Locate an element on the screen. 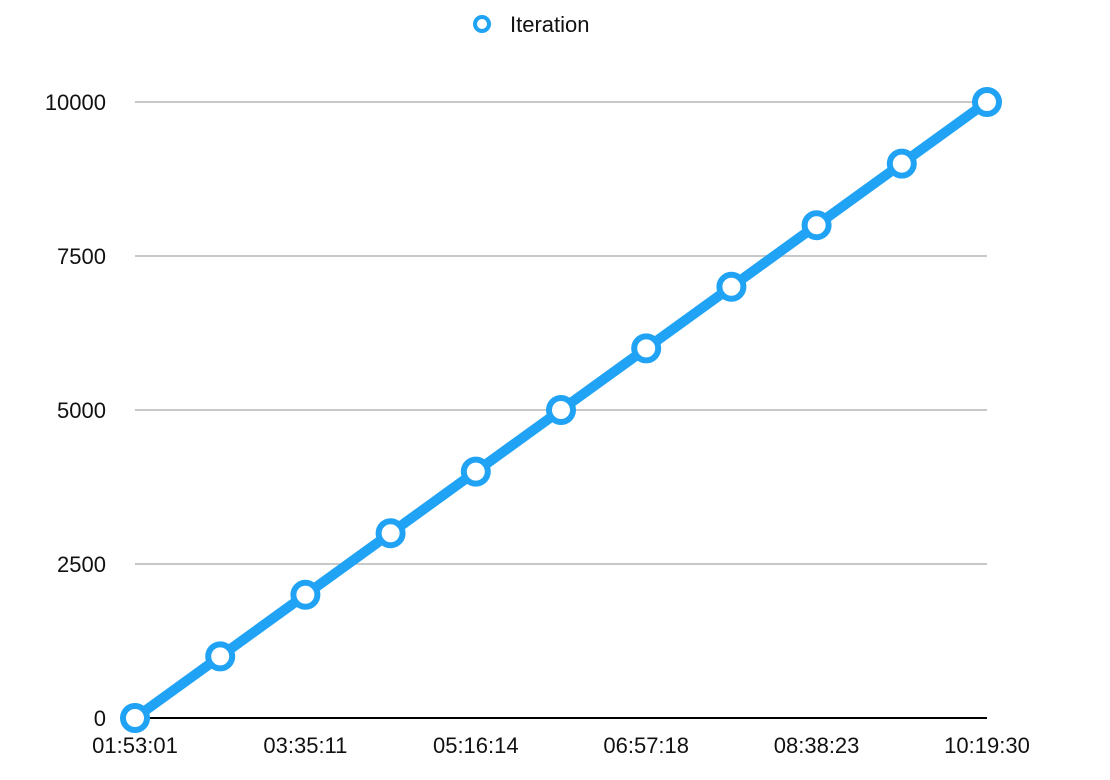  x-tick-label: 05:16:14 is located at coordinates (476, 745).